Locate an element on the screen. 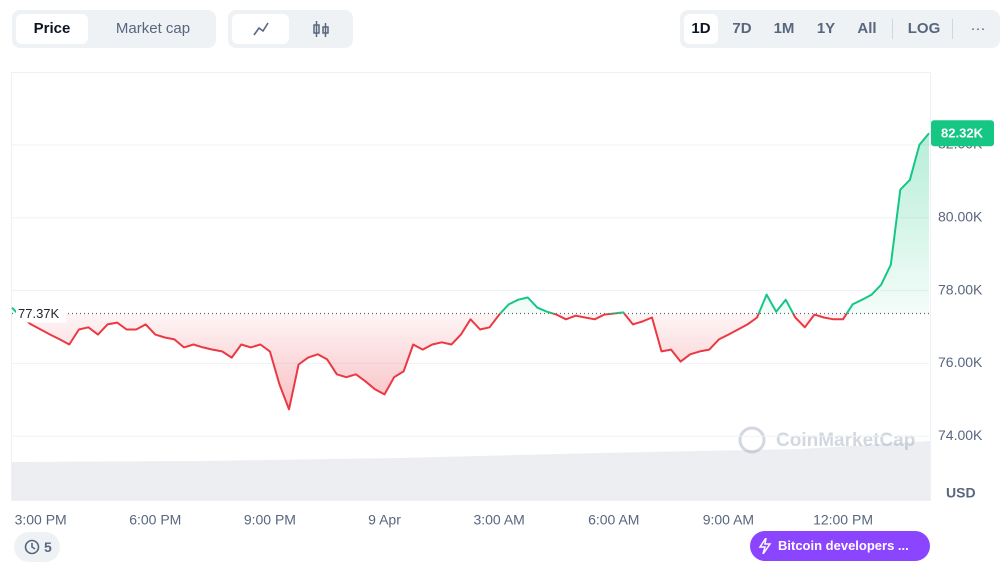 This screenshot has height=568, width=1008. more-button: ··· is located at coordinates (978, 28).